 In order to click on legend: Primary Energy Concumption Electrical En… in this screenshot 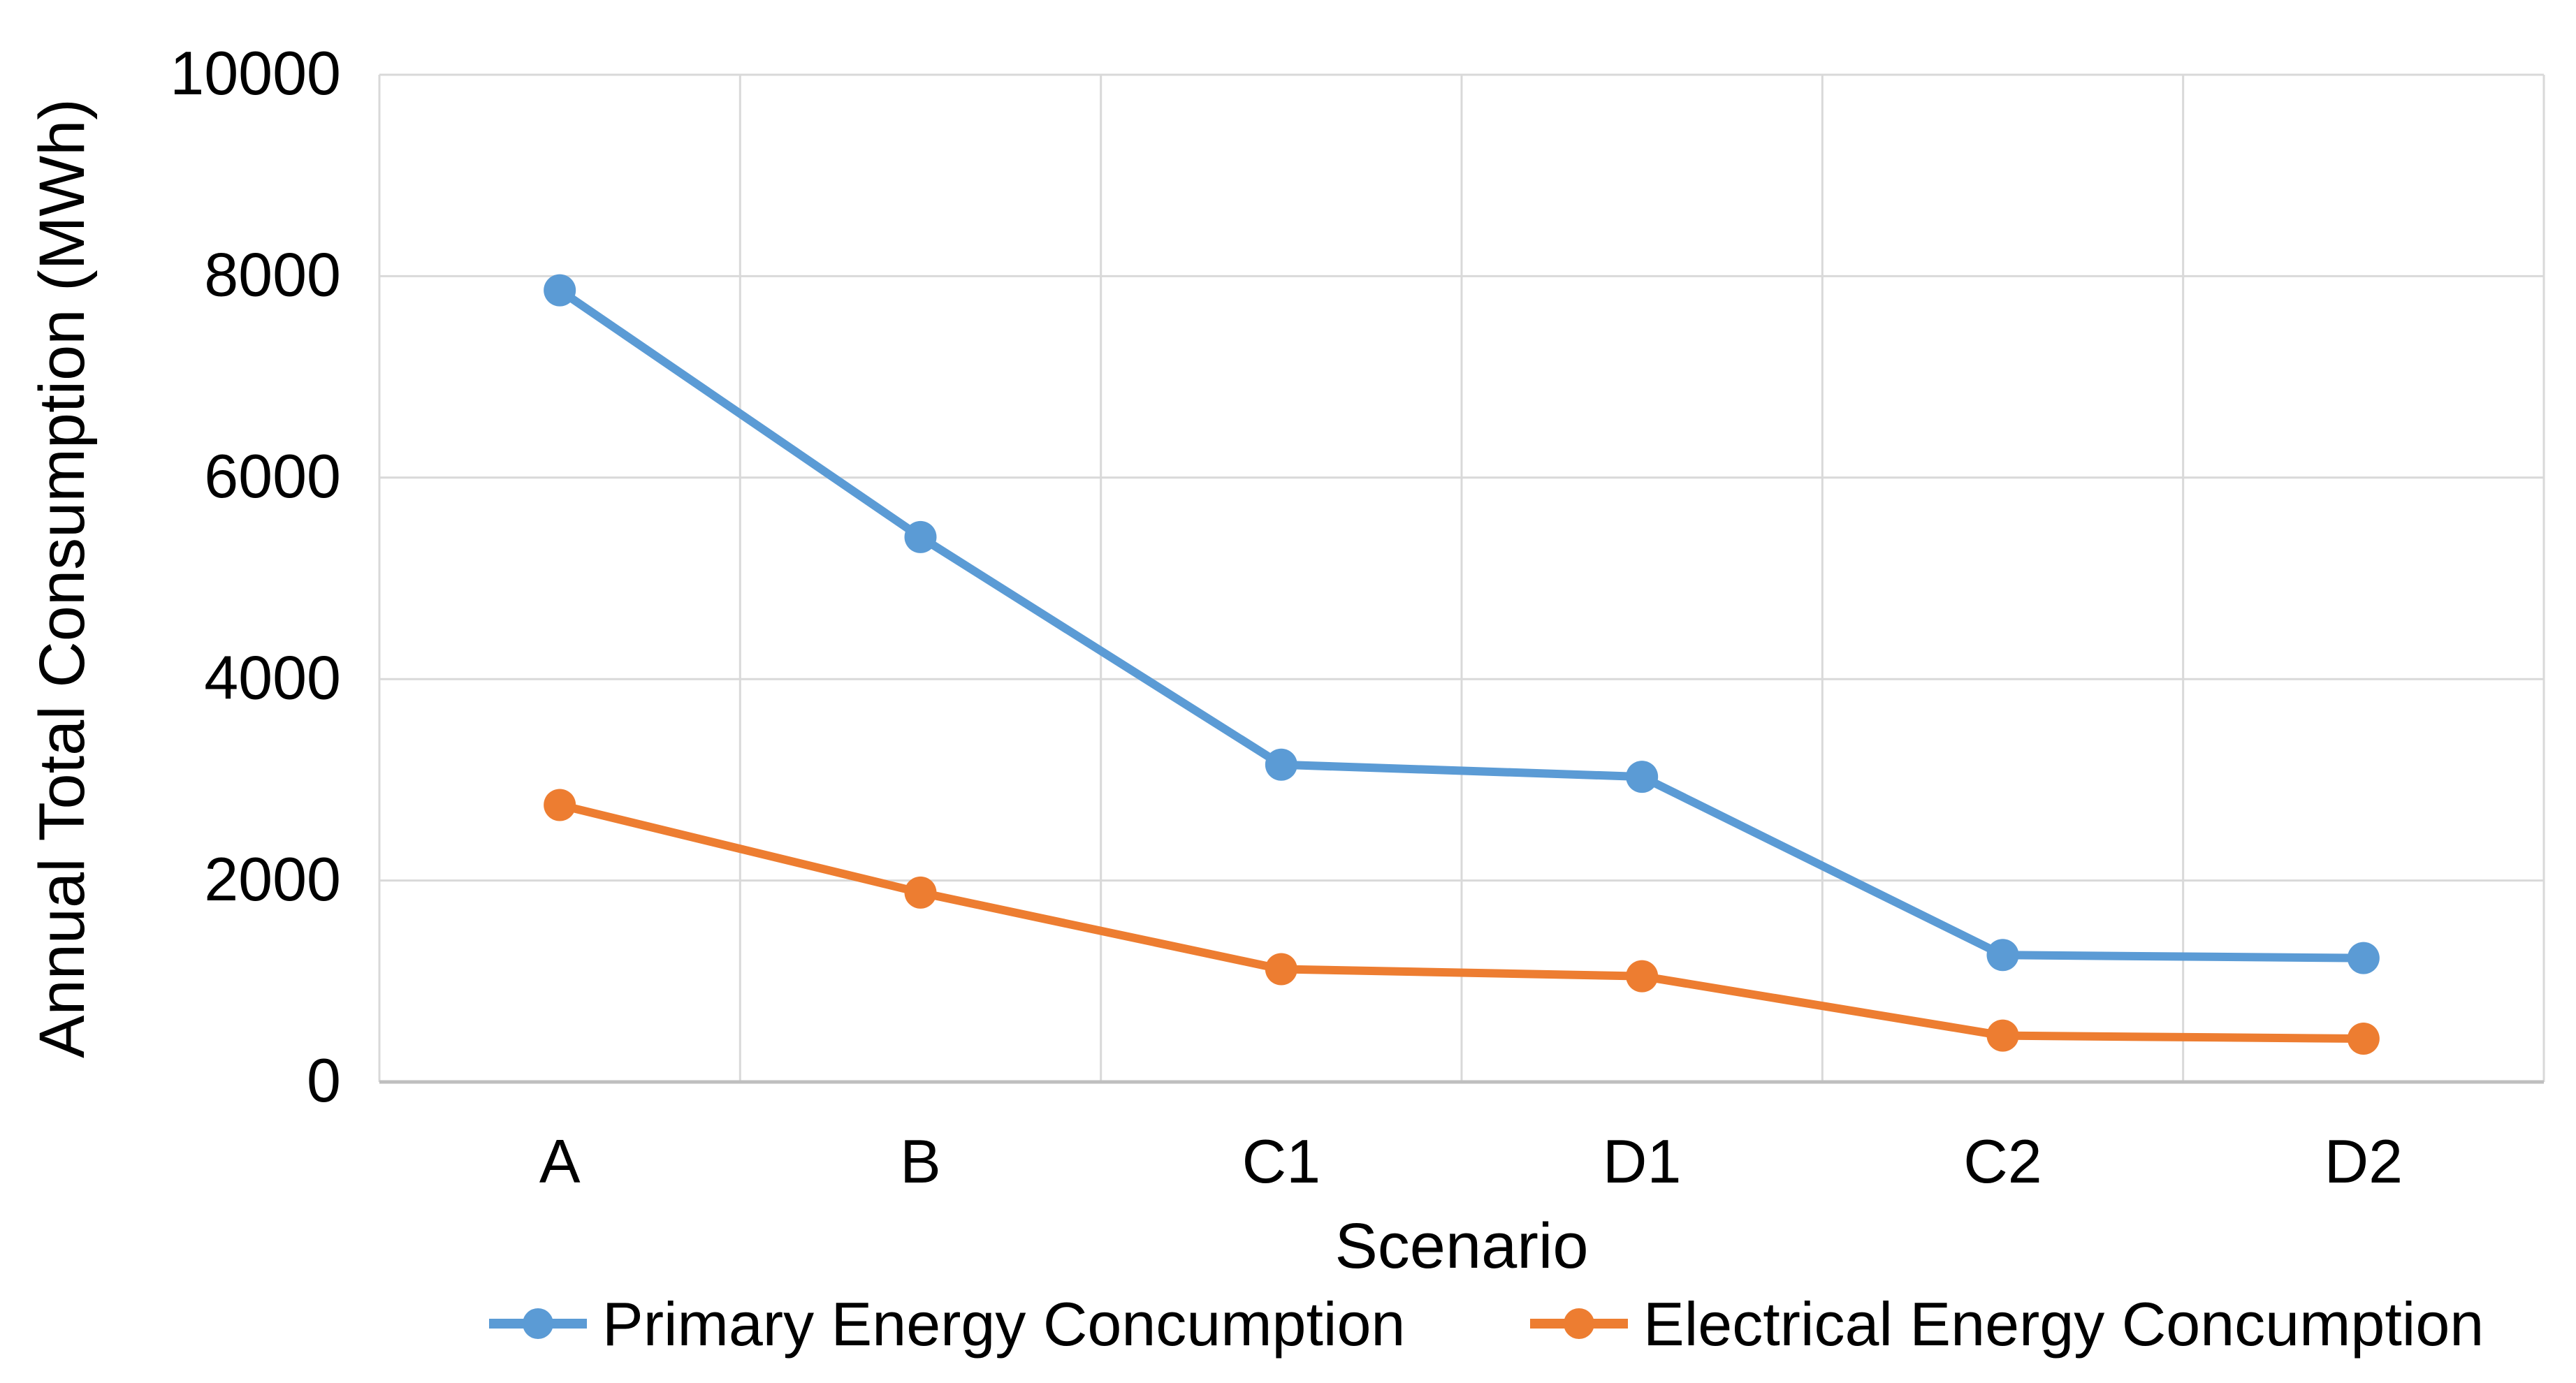, I will do `click(1486, 1324)`.